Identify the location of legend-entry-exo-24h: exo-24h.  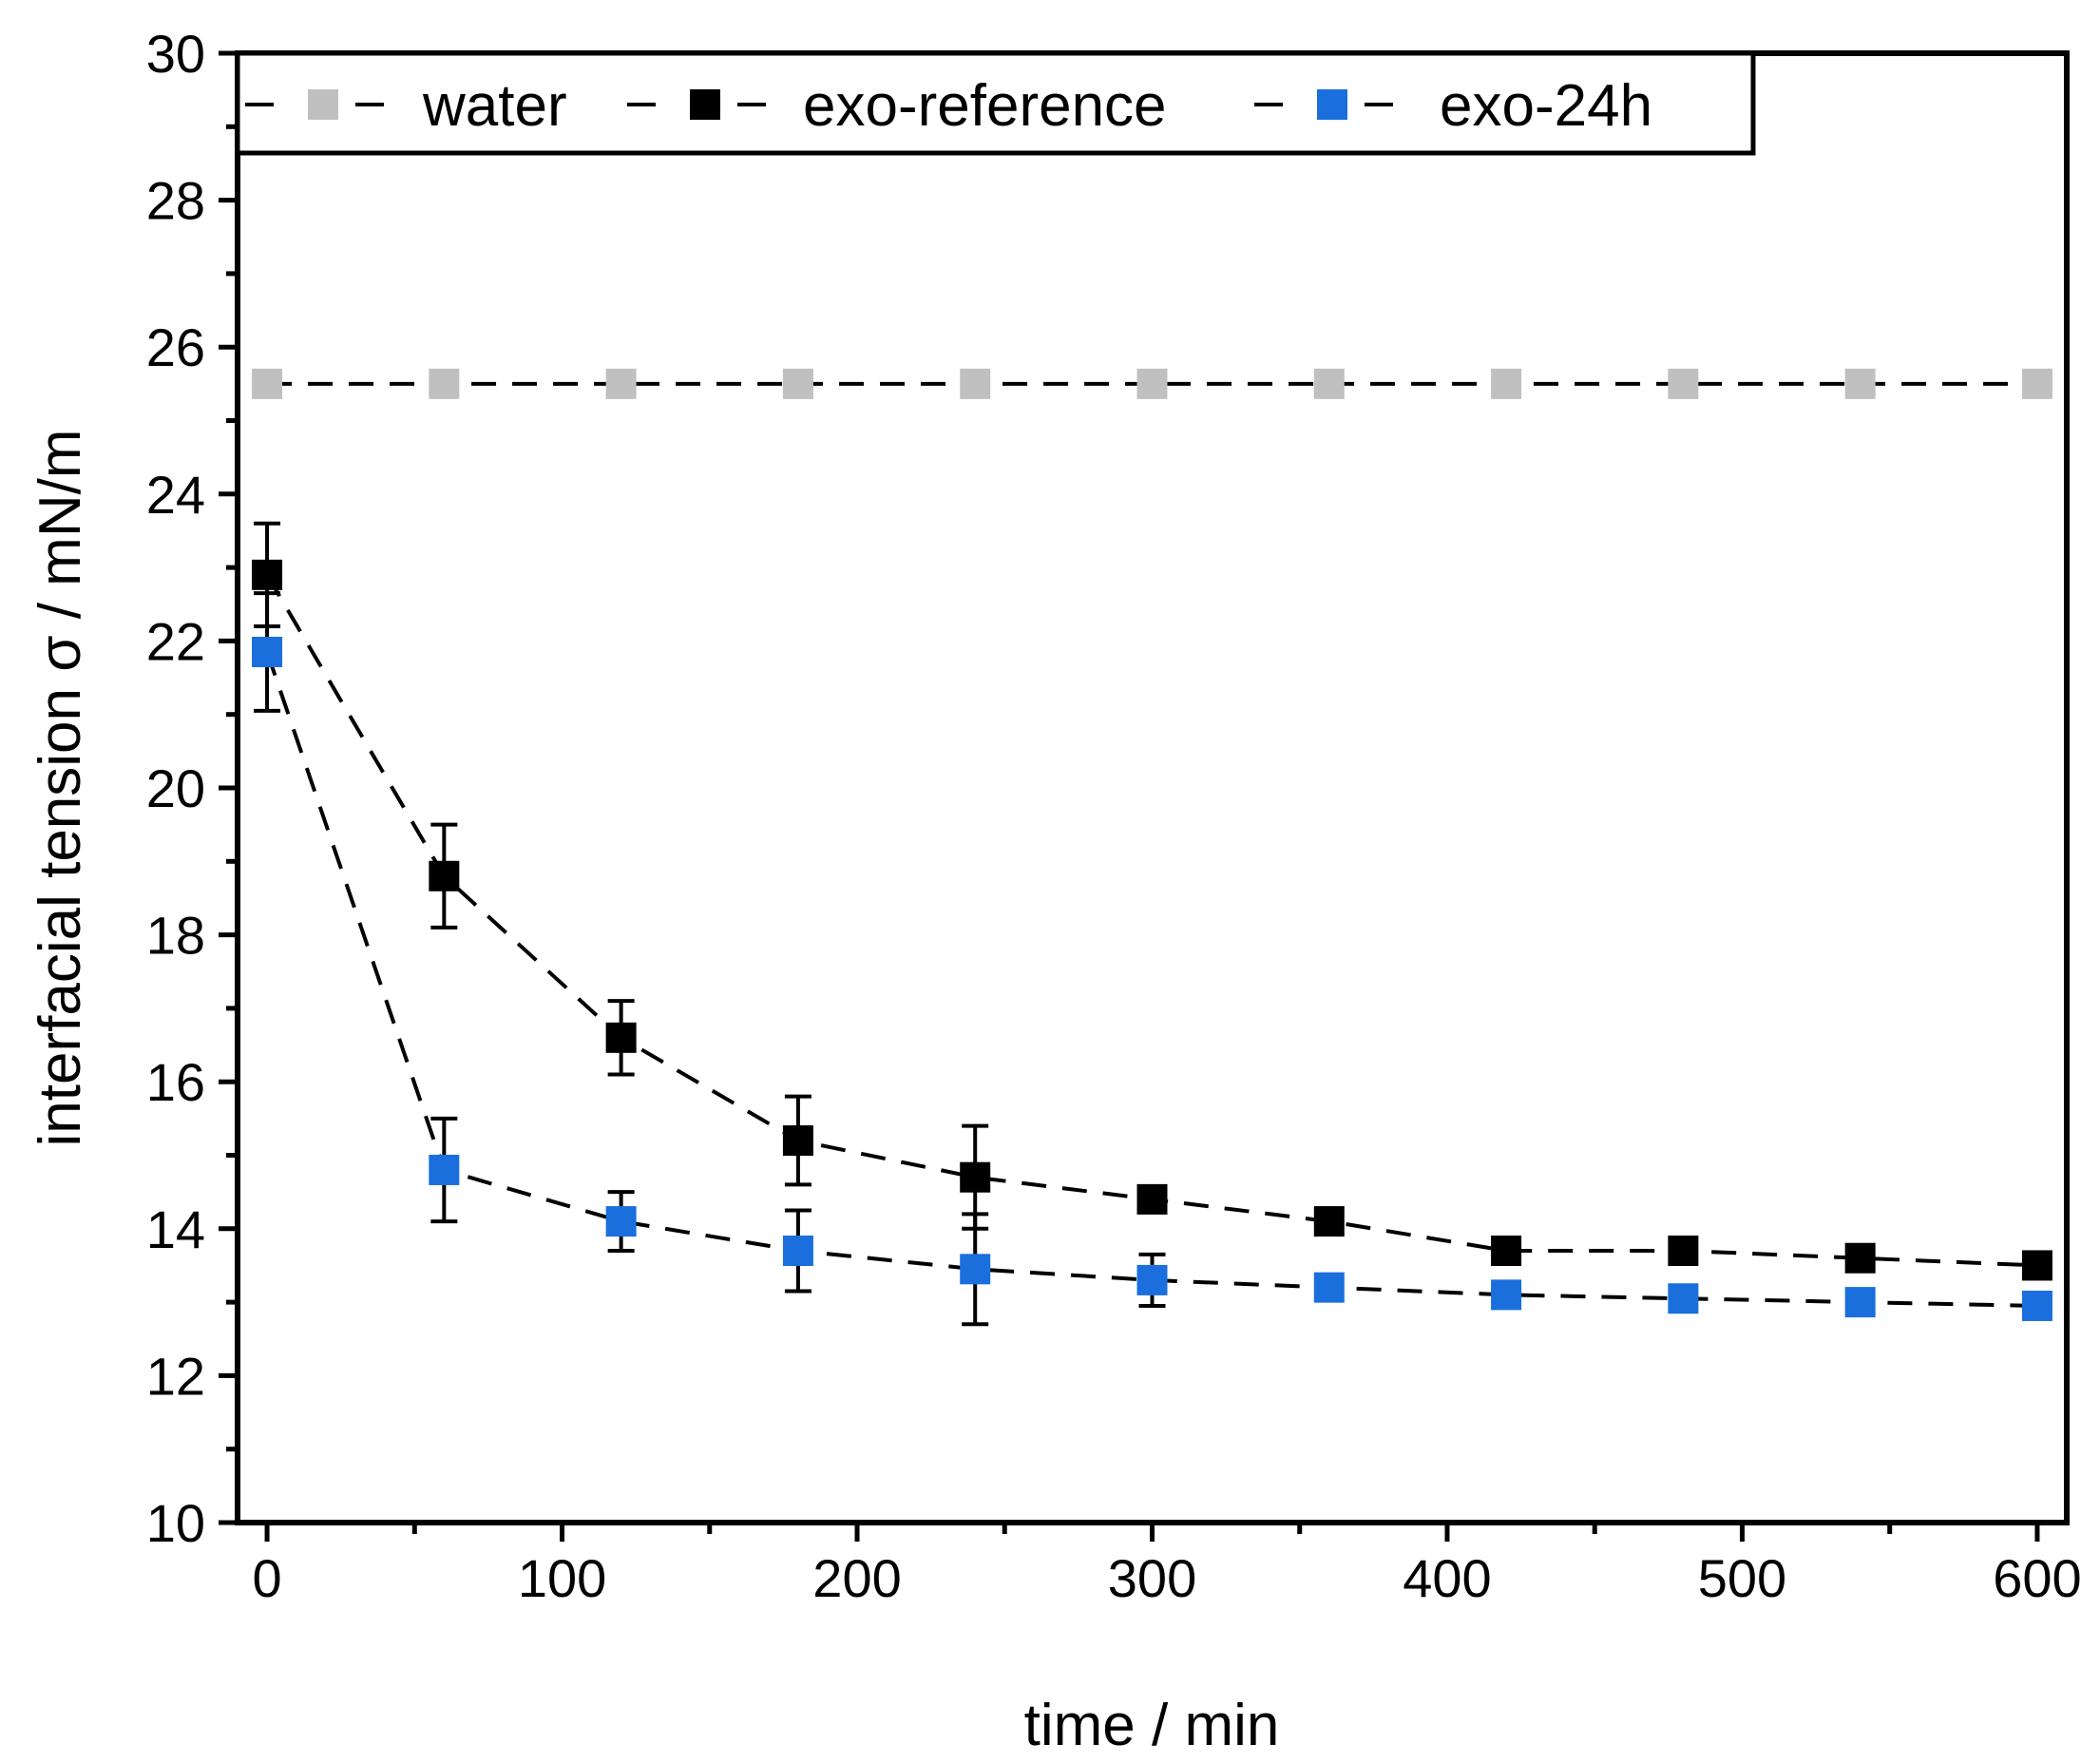
(1453, 106).